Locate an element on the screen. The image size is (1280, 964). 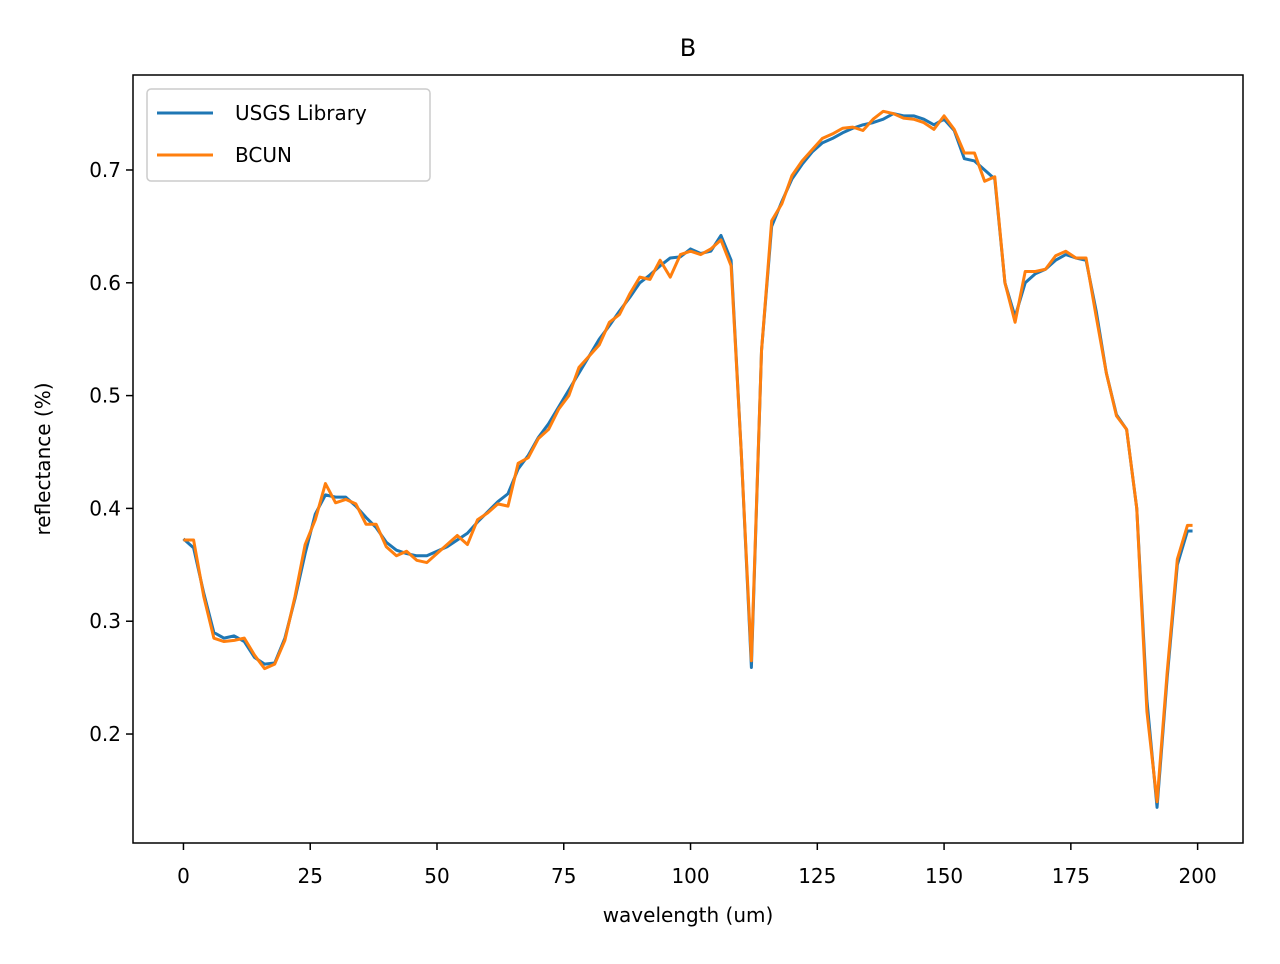
legend-label: USGS Library is located at coordinates (301, 113).